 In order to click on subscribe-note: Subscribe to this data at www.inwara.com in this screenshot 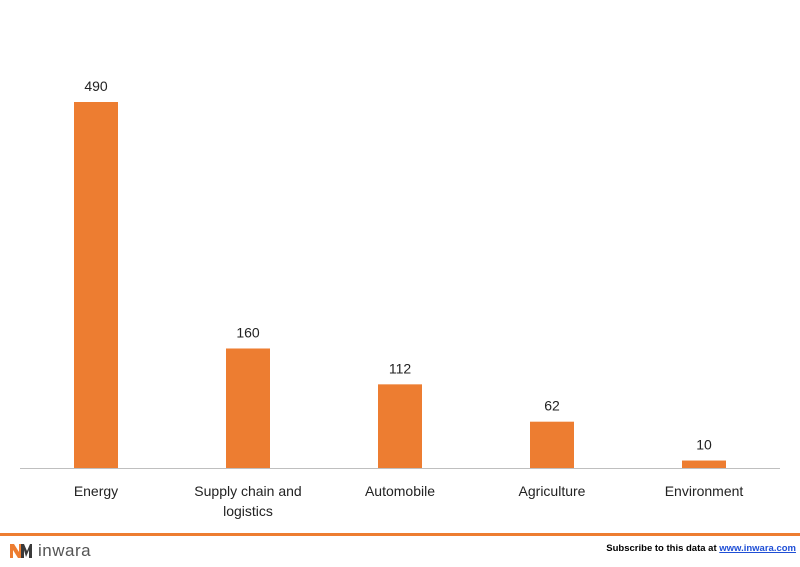, I will do `click(701, 548)`.